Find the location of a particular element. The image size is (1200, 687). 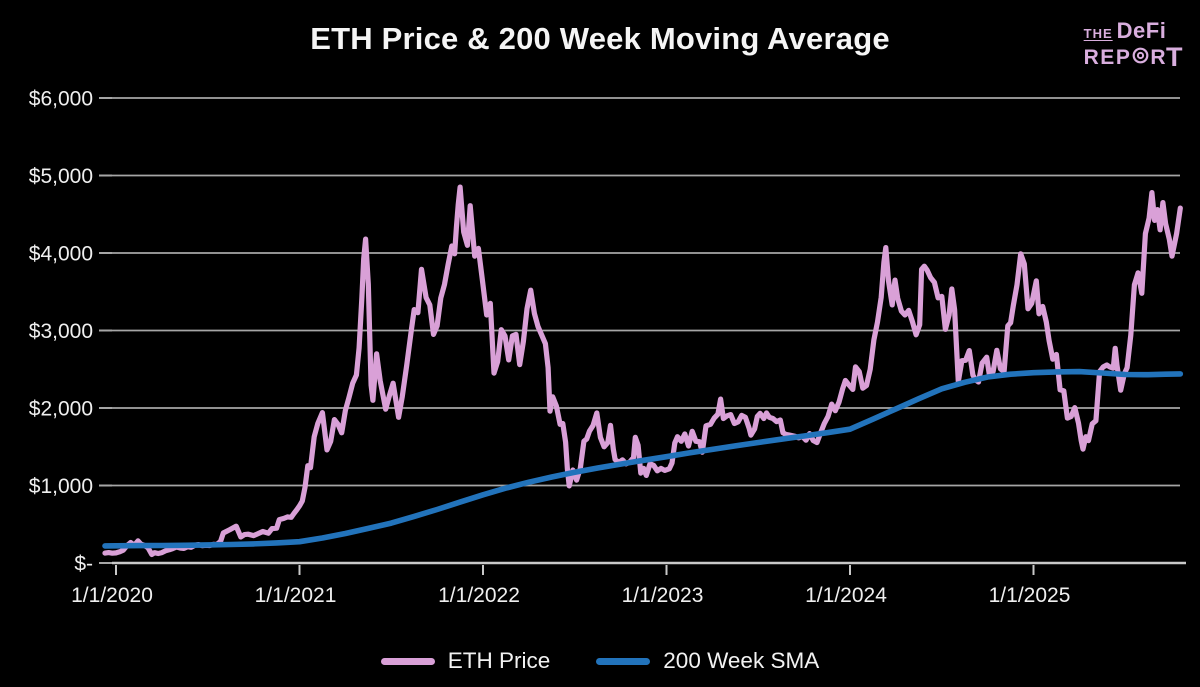

sma-line-swatch is located at coordinates (623, 661).